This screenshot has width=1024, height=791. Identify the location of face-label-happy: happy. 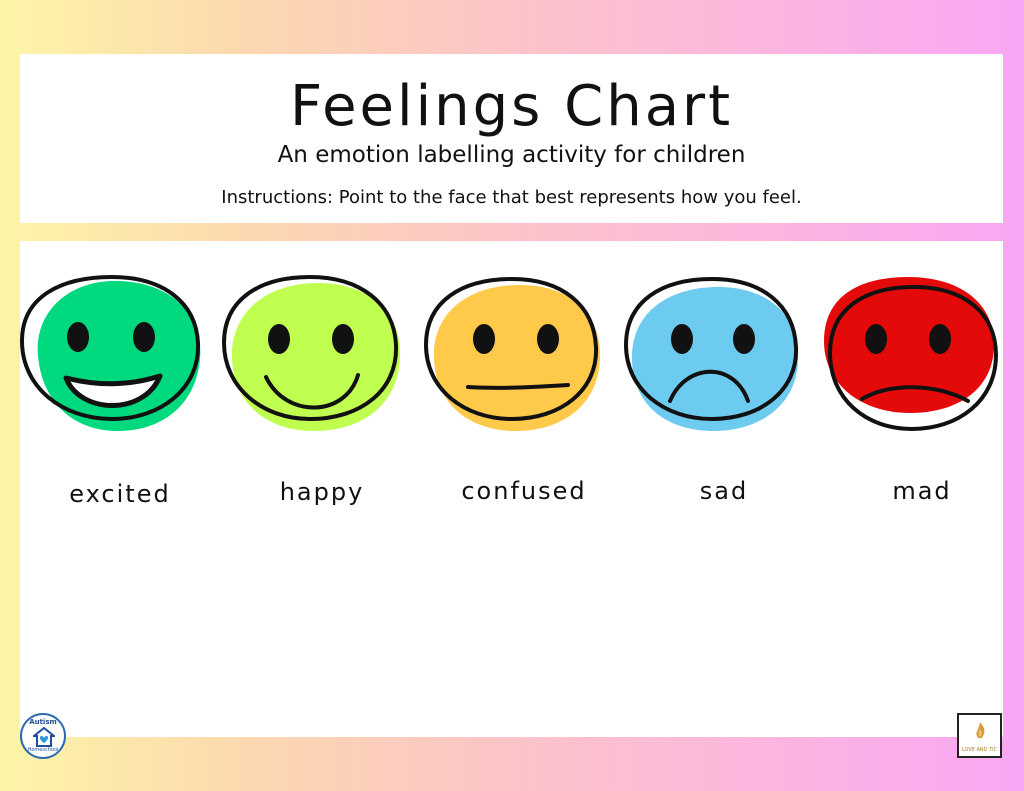
(322, 492).